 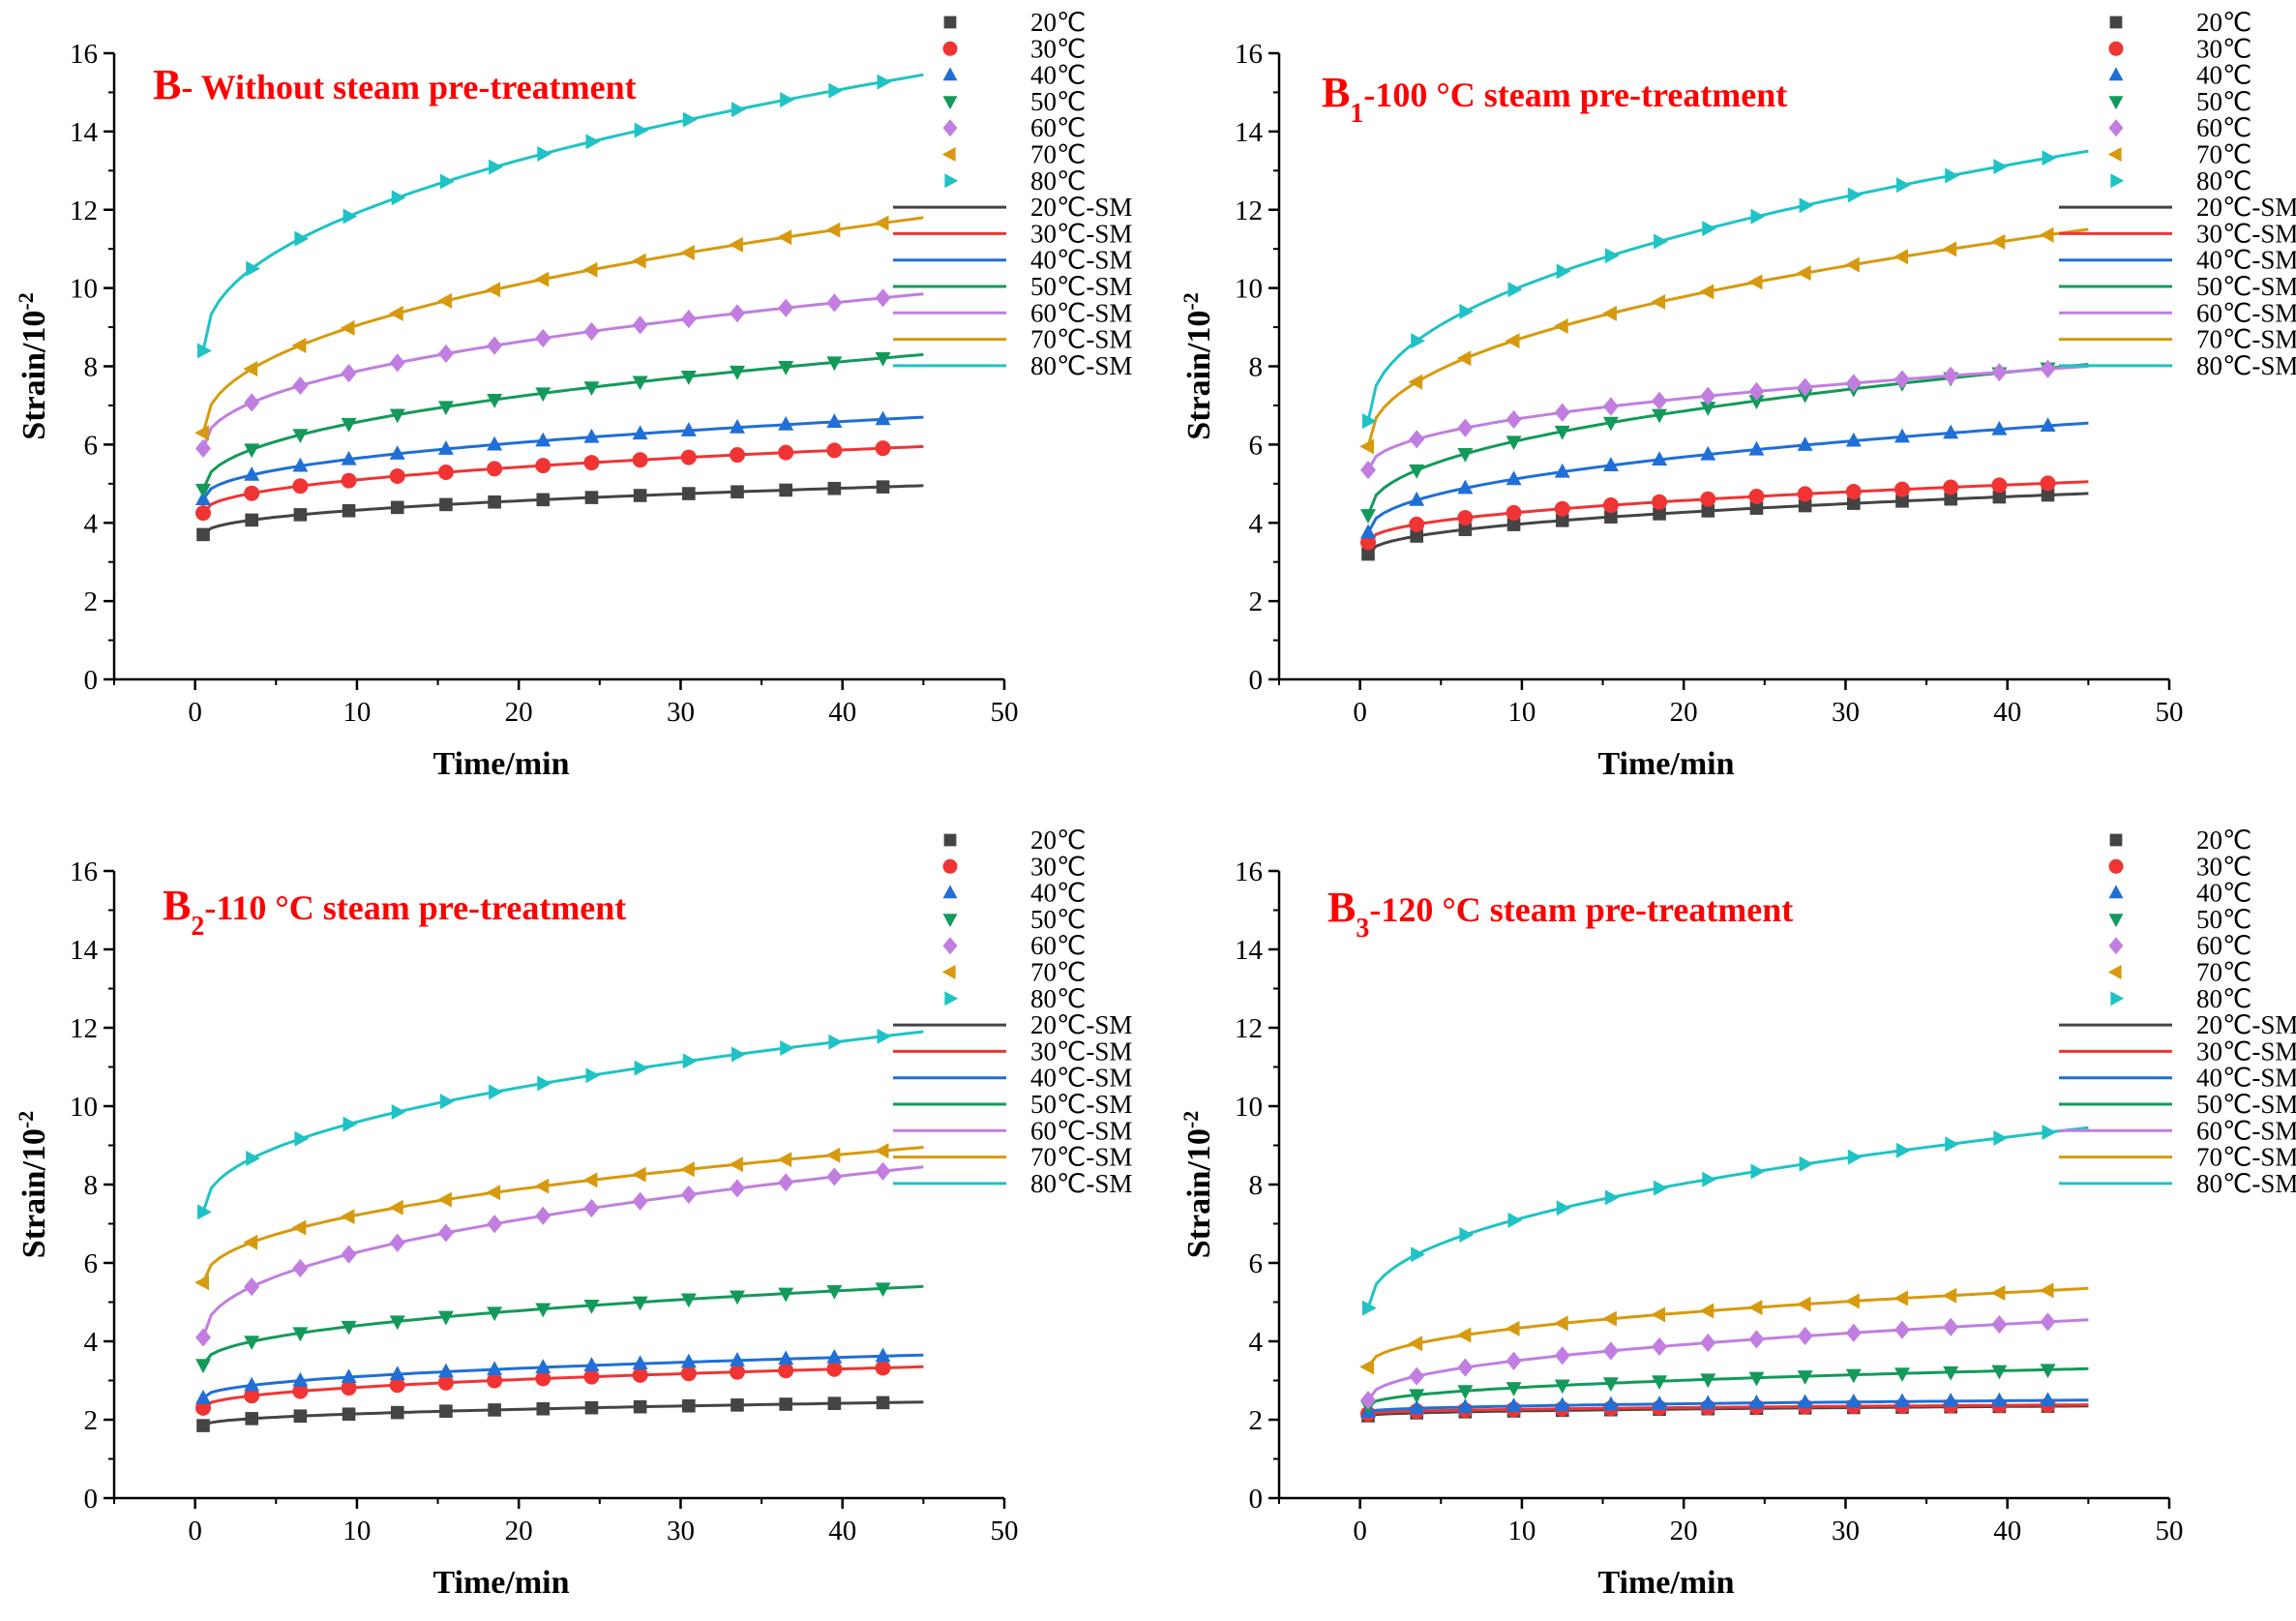 I want to click on legend-label: 20℃-SM, so click(x=2246, y=207).